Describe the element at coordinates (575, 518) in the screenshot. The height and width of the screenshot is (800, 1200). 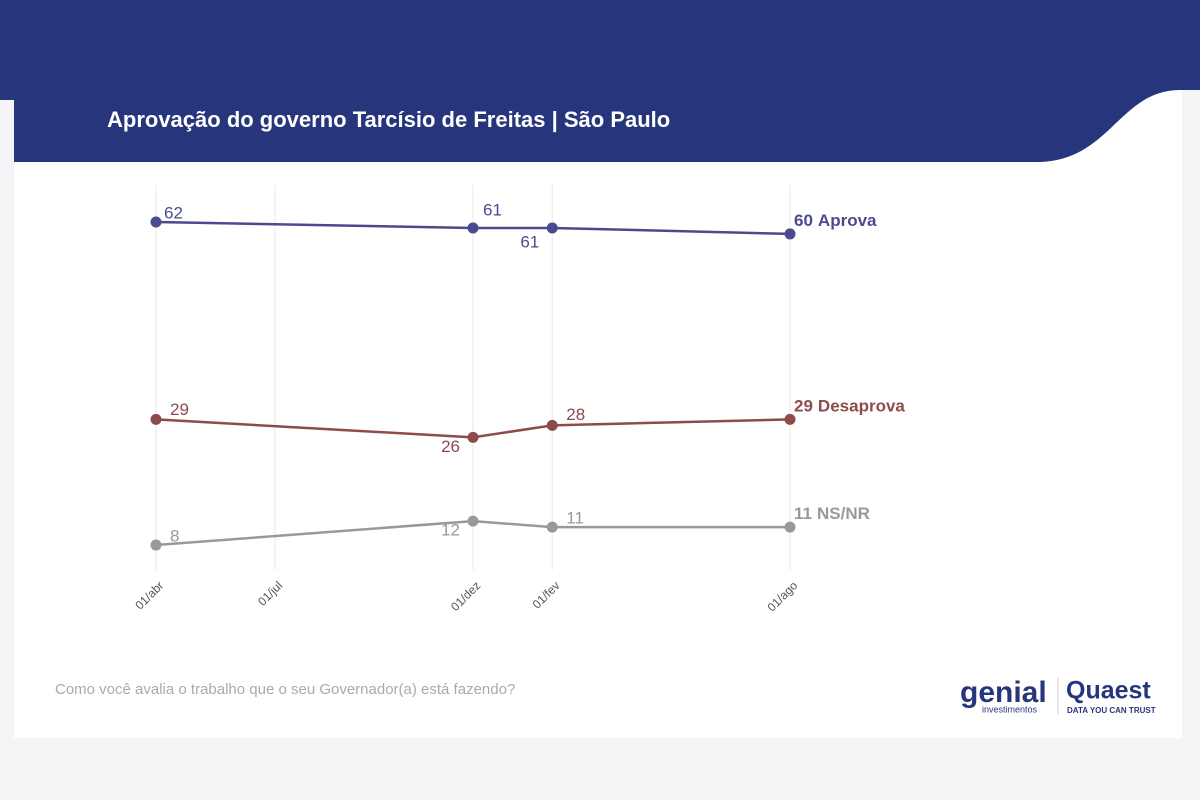
I see `data-label: 11` at that location.